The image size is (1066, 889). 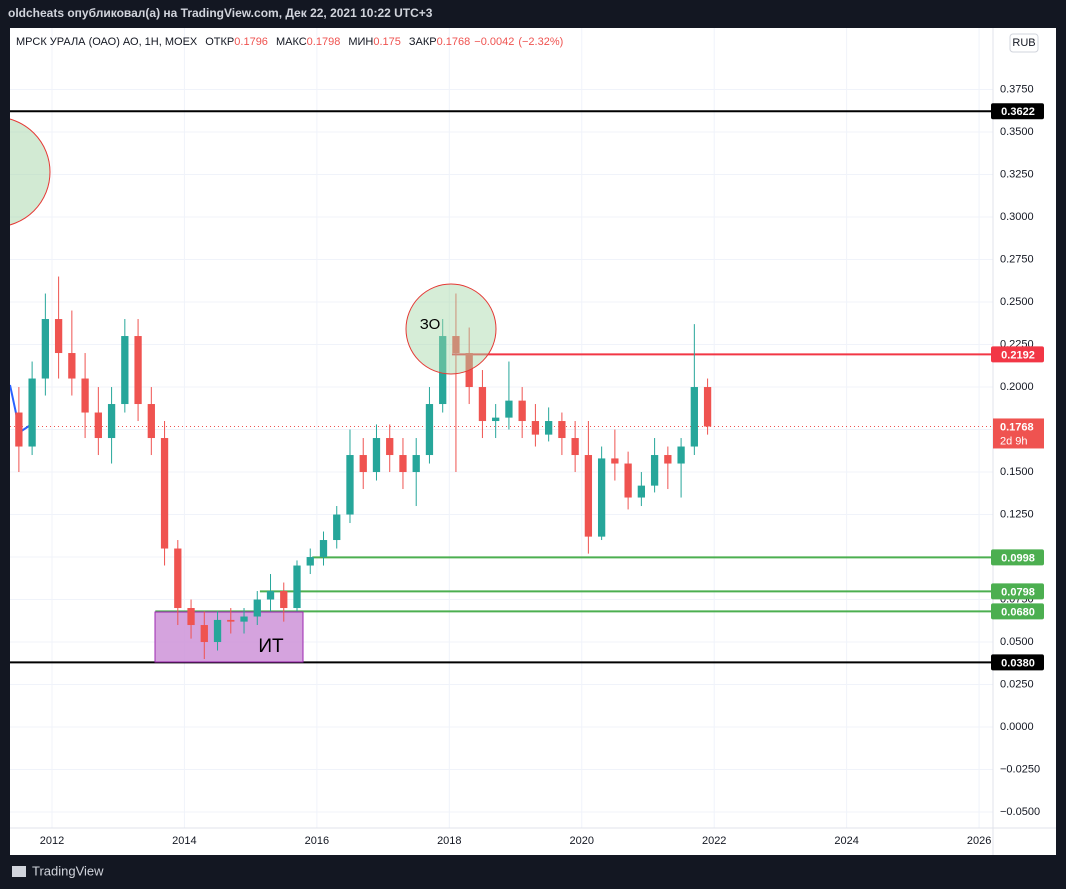 I want to click on symbol: МРСК УРАЛА (ОАО) АО, 1Н, MOEX, so click(x=107, y=42).